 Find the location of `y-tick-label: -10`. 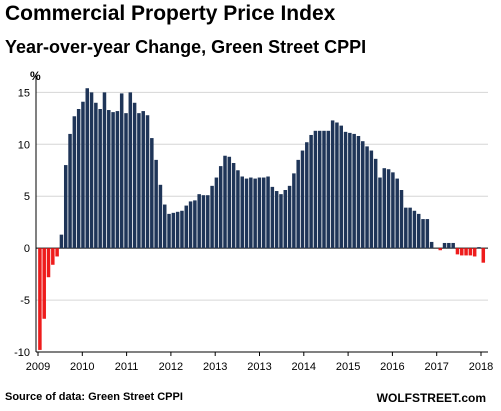

y-tick-label: -10 is located at coordinates (22, 353).